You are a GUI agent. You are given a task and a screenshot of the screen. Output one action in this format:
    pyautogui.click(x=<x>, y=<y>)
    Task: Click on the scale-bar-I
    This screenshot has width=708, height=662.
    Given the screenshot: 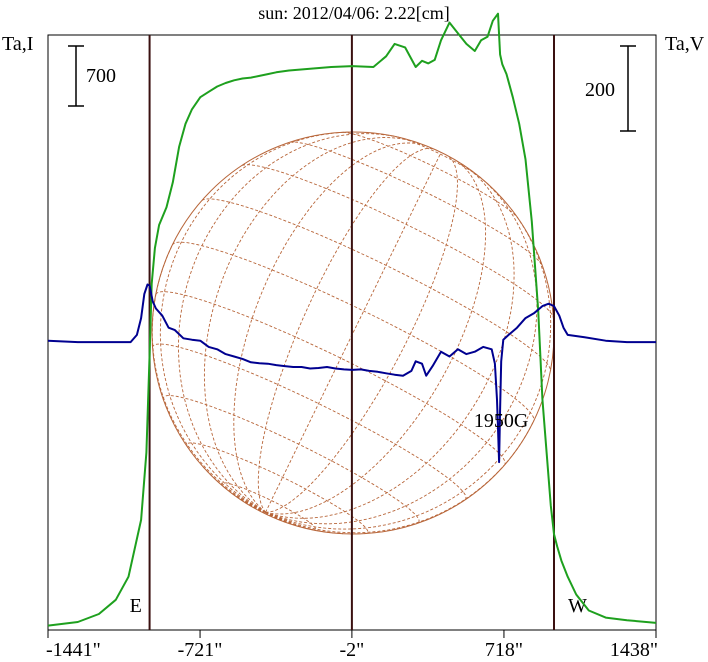 What is the action you would take?
    pyautogui.click(x=76, y=76)
    